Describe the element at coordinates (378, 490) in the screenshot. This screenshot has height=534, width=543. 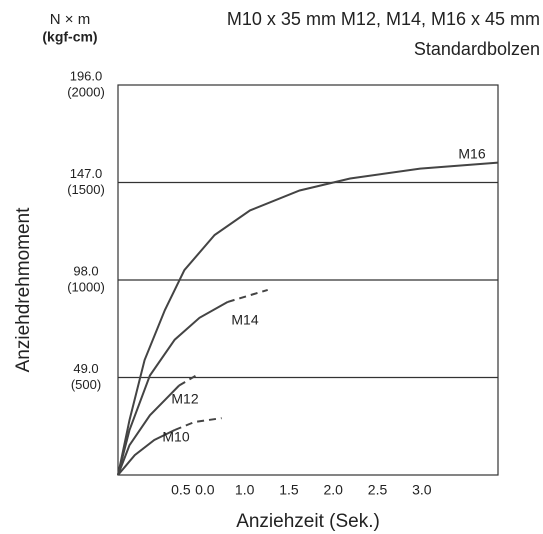
I see `x-tick-label: 2.5` at that location.